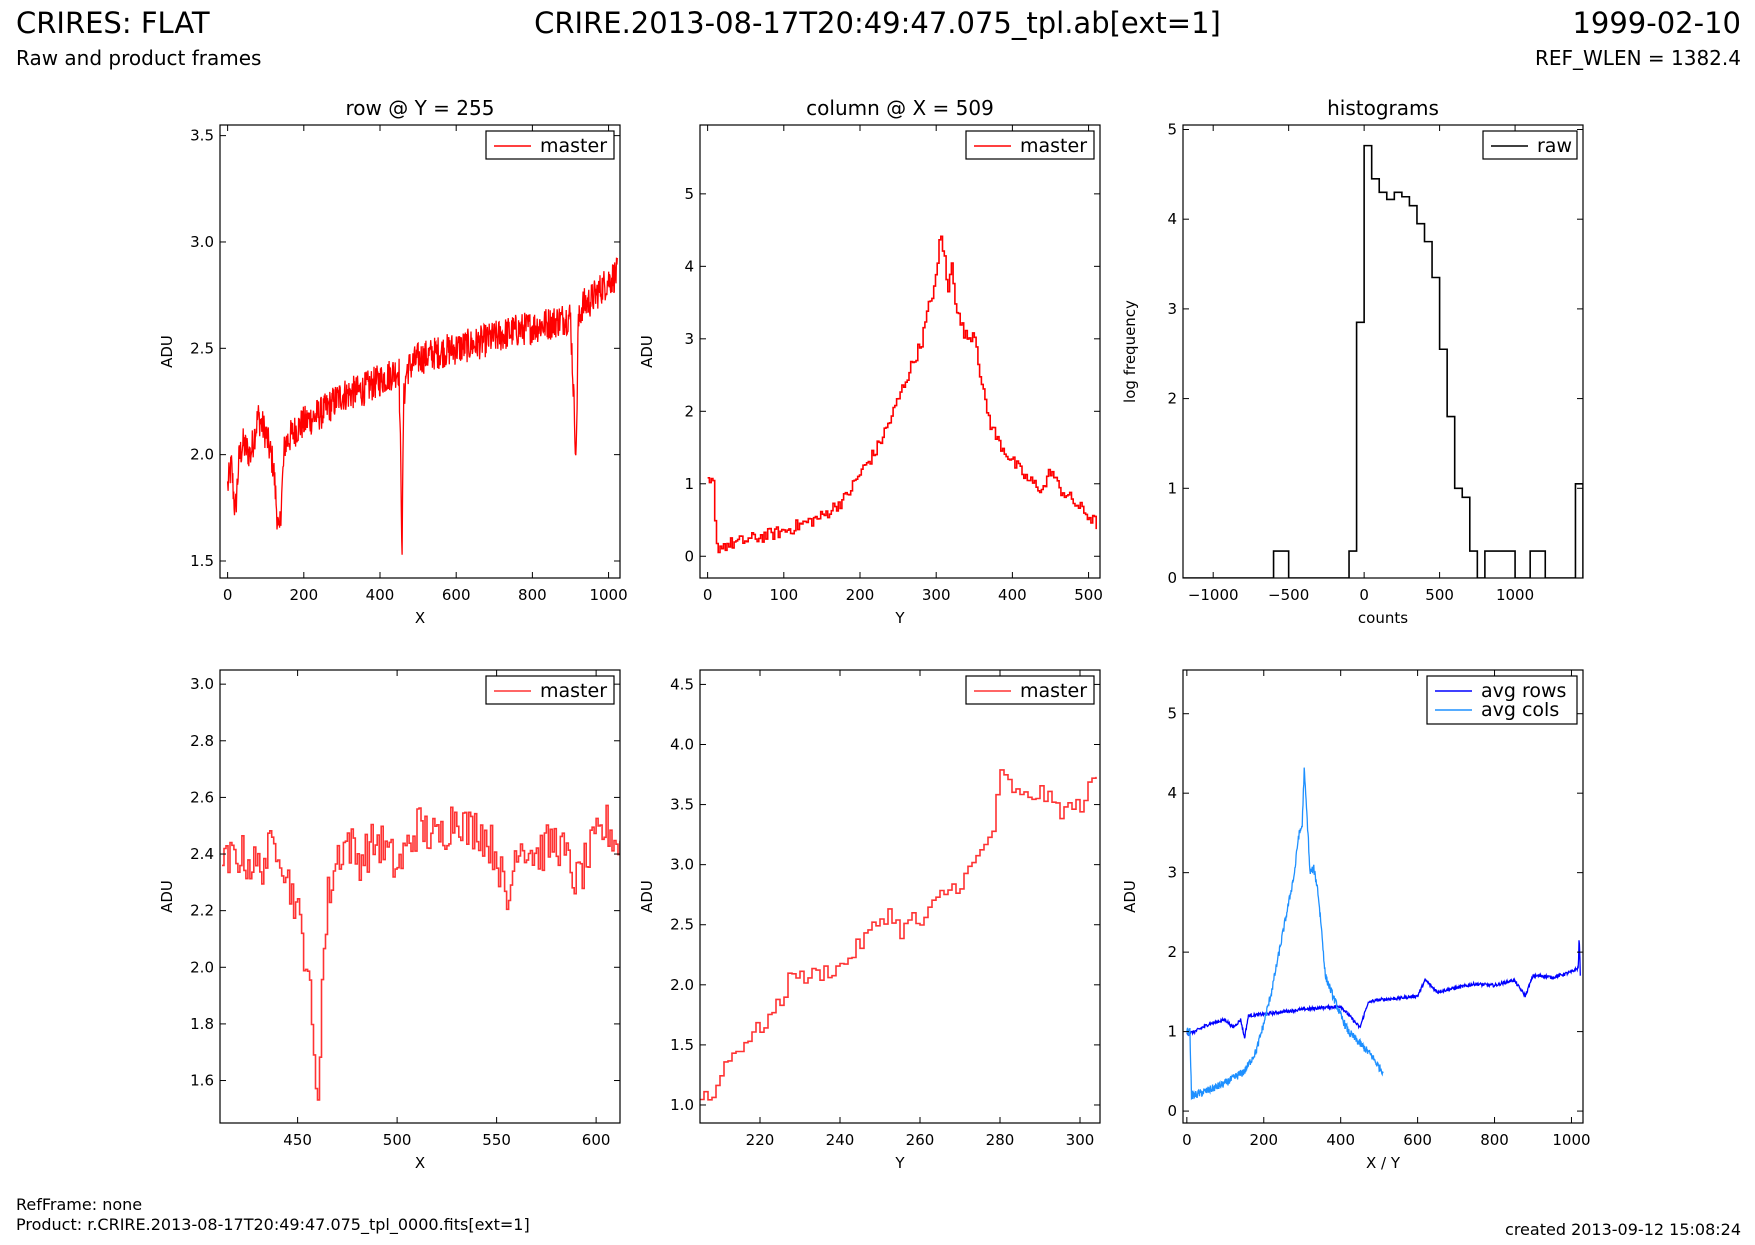  Describe the element at coordinates (920, 1140) in the screenshot. I see `x-tick-label: 260` at that location.